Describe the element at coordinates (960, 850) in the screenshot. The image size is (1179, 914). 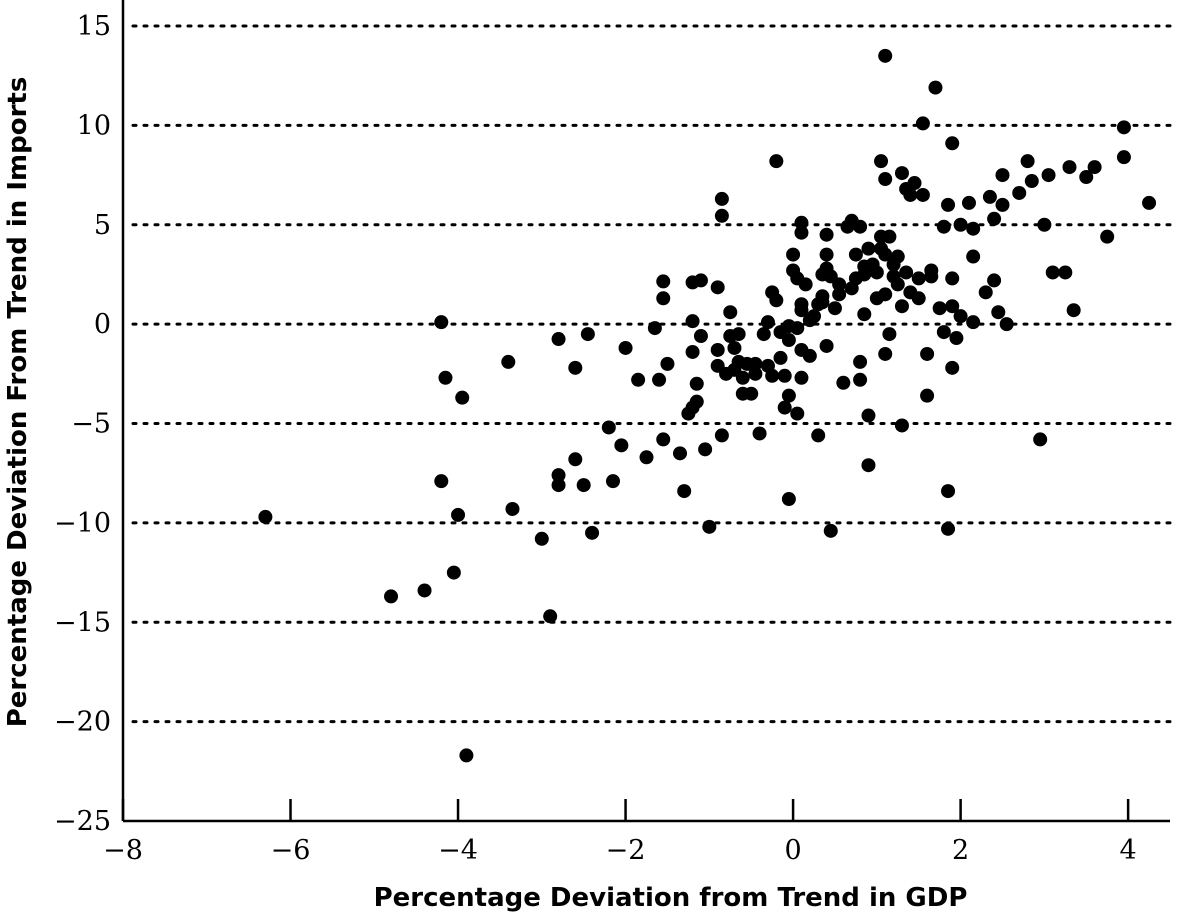
I see `x-tick-label: 2` at that location.